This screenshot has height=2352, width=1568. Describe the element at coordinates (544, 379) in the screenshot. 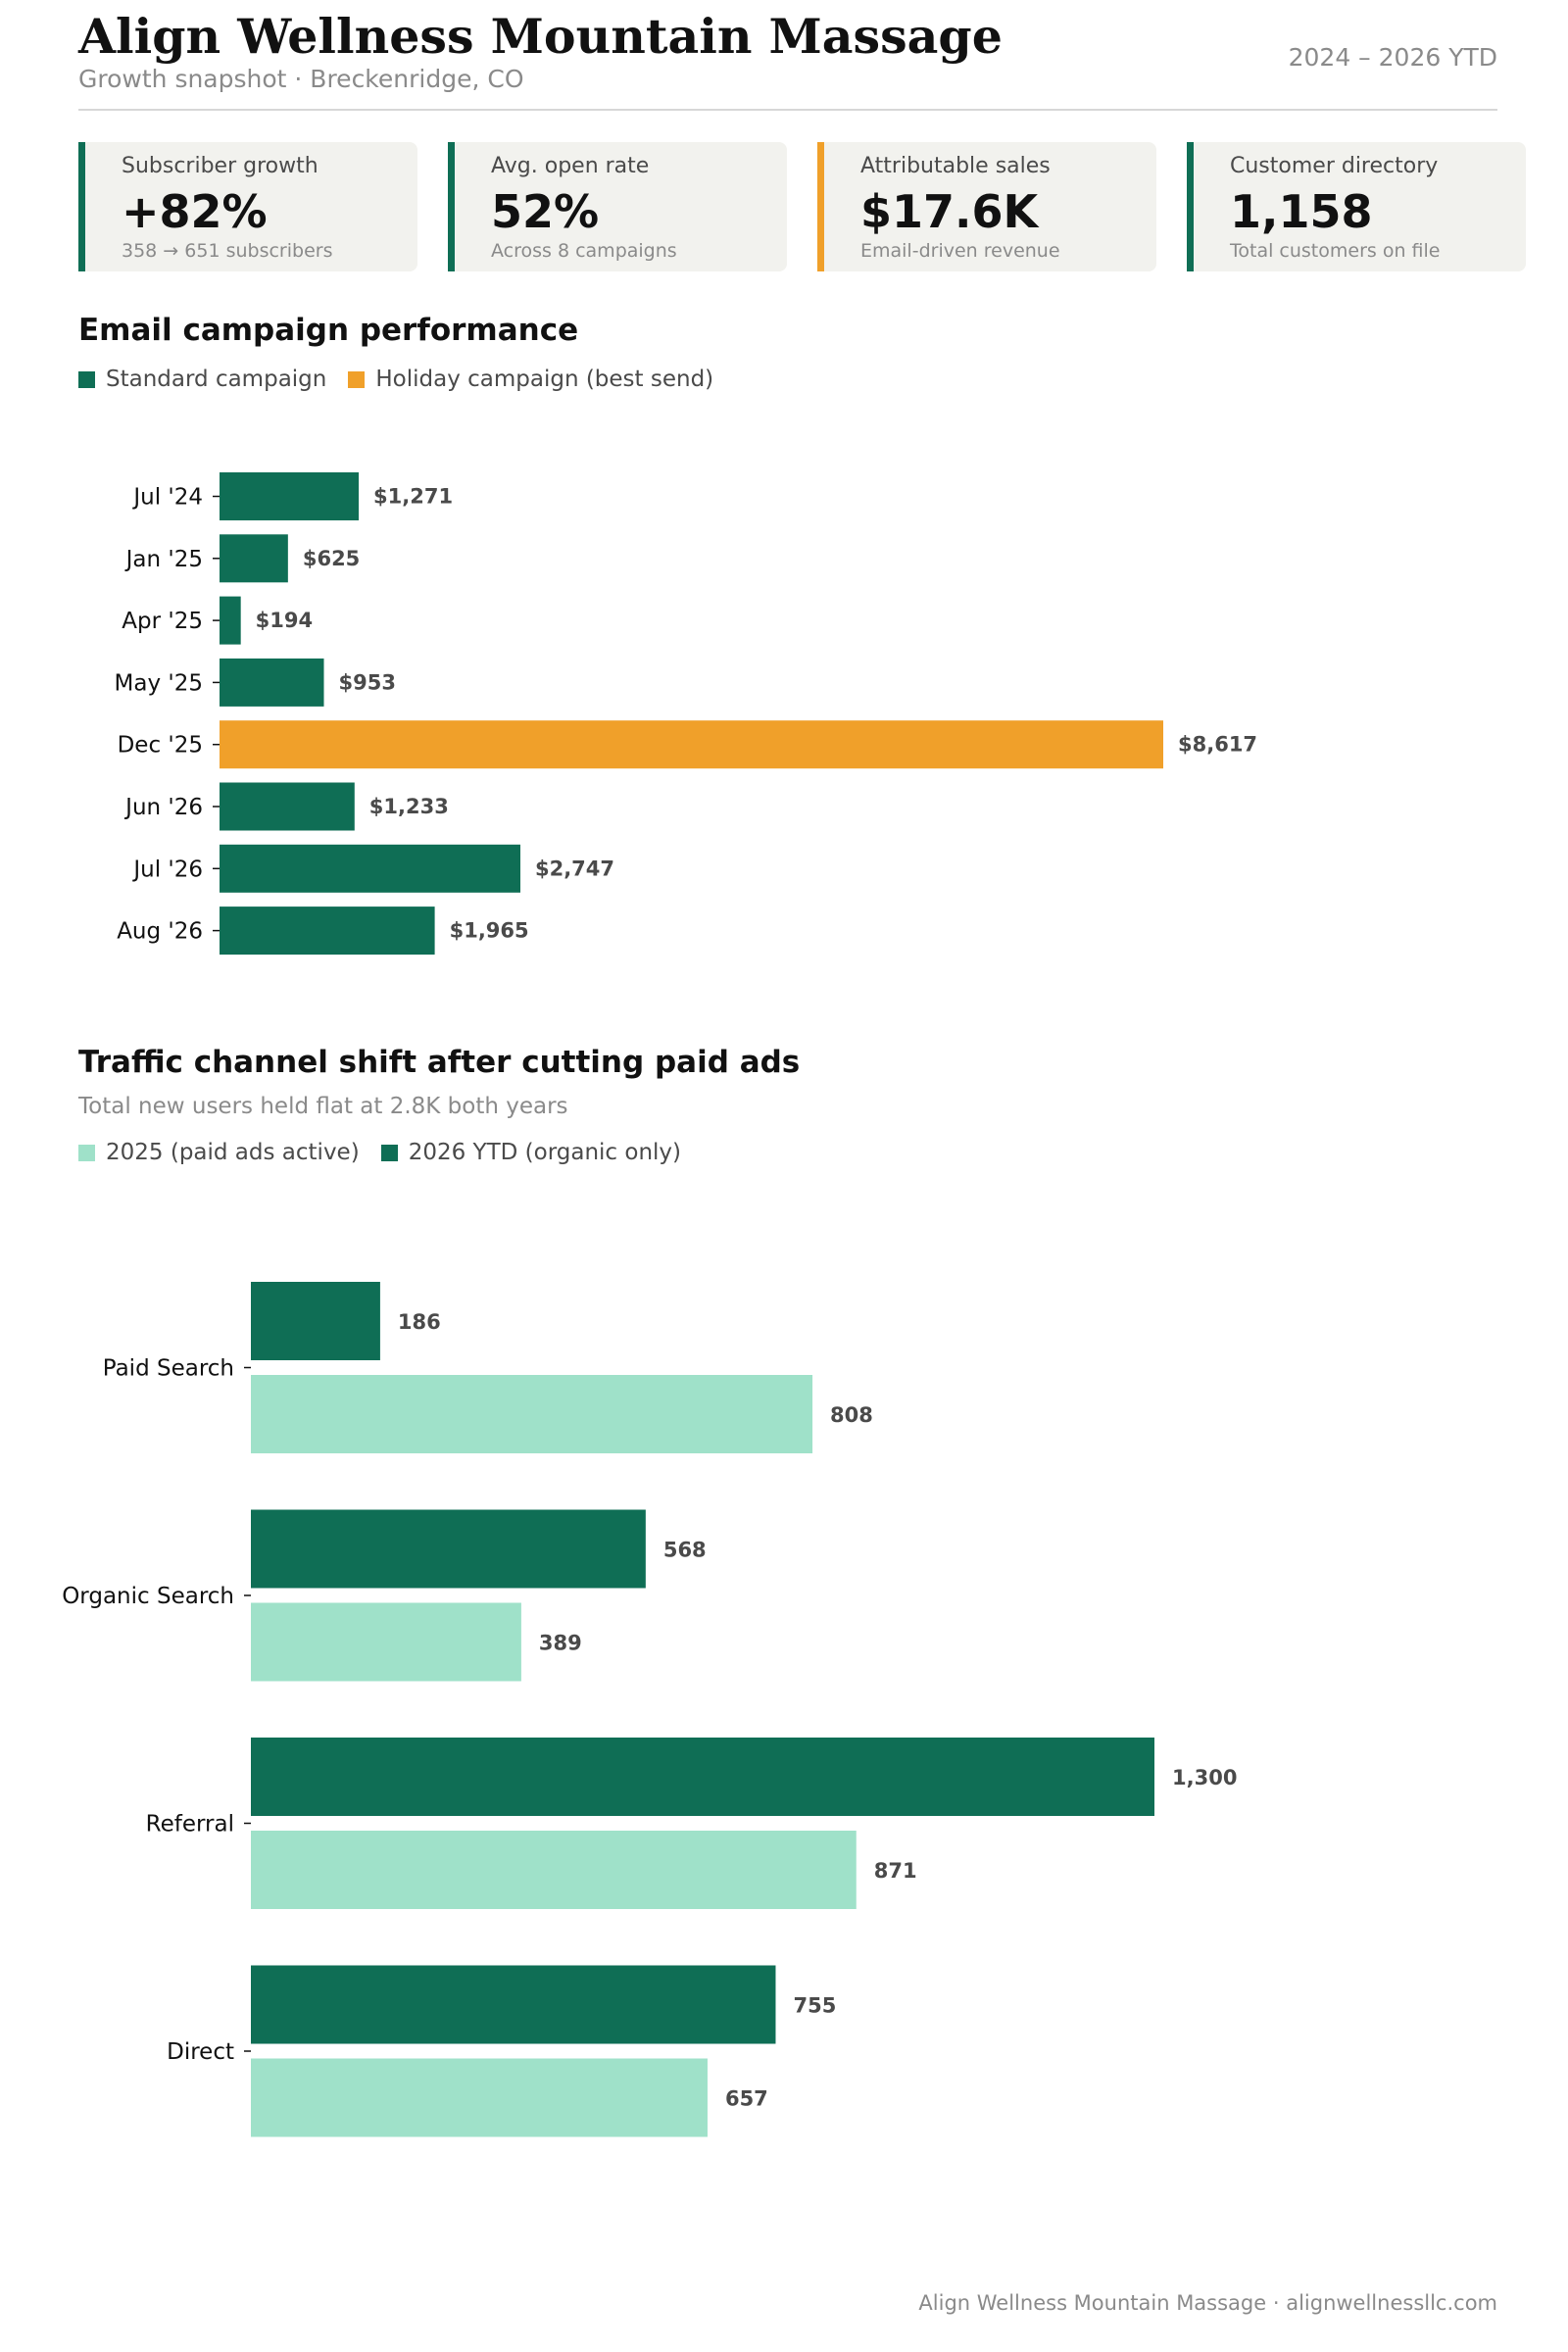

I see `legend-label-holiday: Holiday campaign (best send)` at that location.